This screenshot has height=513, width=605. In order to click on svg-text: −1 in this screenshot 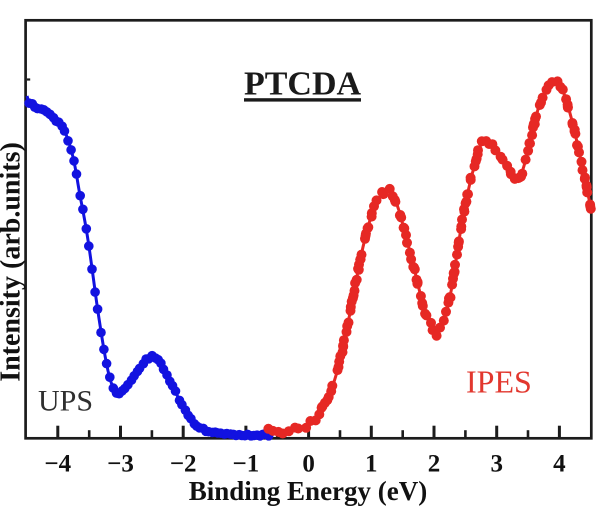, I will do `click(246, 464)`.